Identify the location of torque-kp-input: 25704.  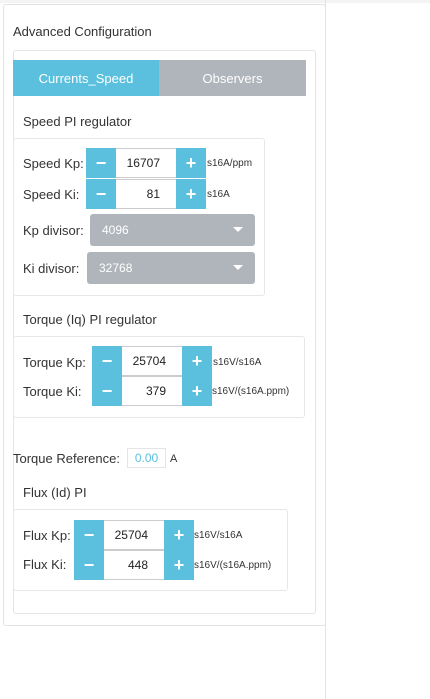
(152, 361).